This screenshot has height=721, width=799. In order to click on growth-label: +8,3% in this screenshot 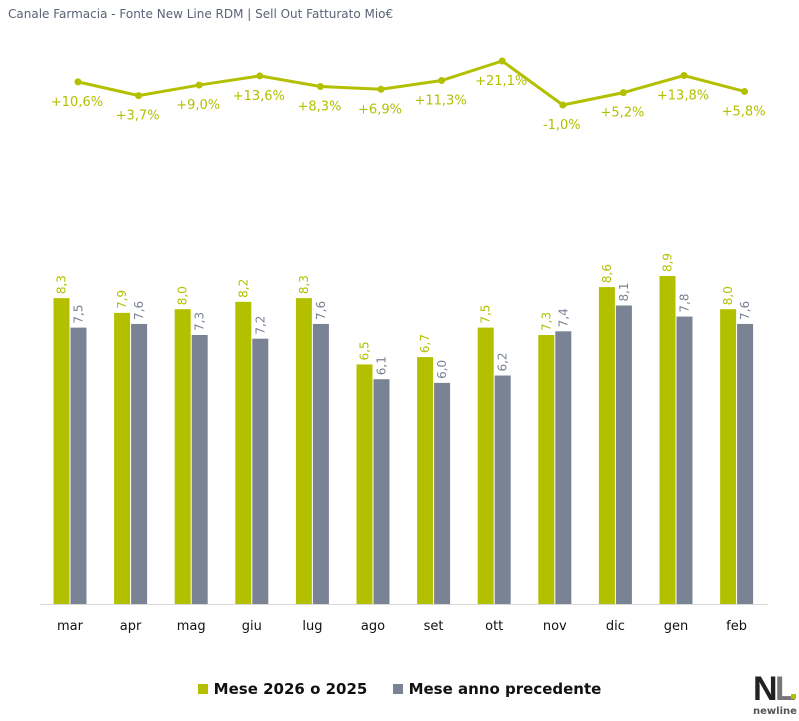, I will do `click(319, 106)`.